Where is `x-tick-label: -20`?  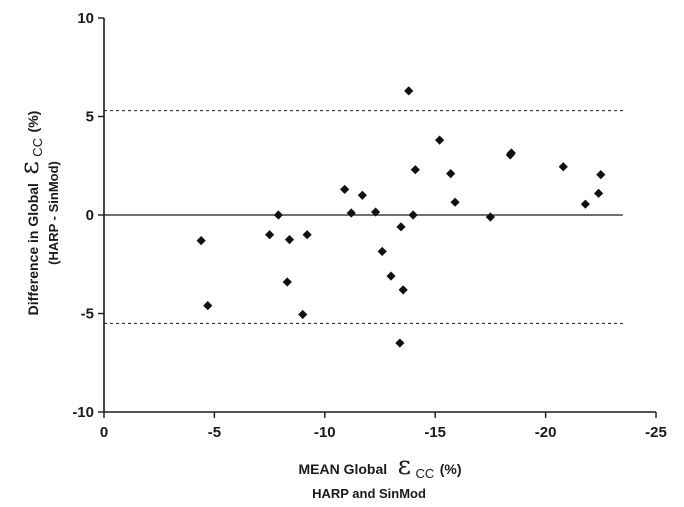
x-tick-label: -20 is located at coordinates (546, 432).